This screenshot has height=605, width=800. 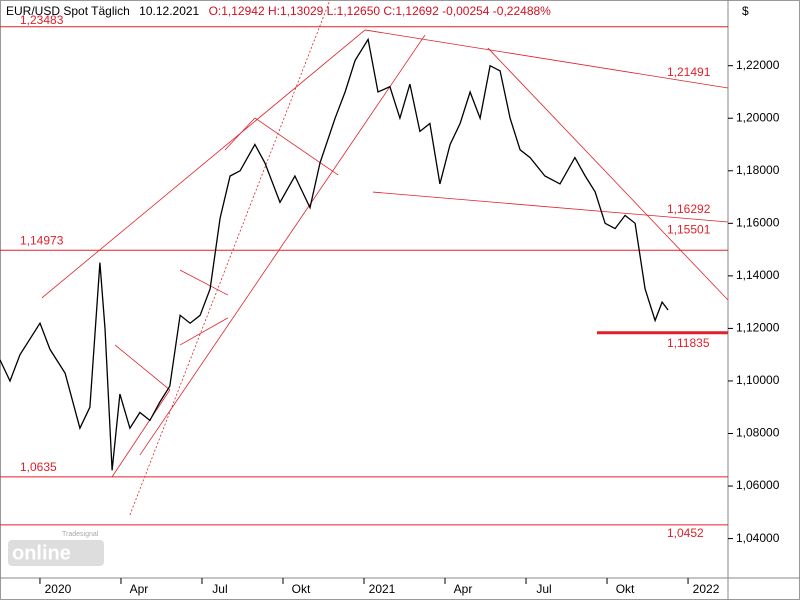 I want to click on y-tick-label: 1,08000, so click(x=758, y=433).